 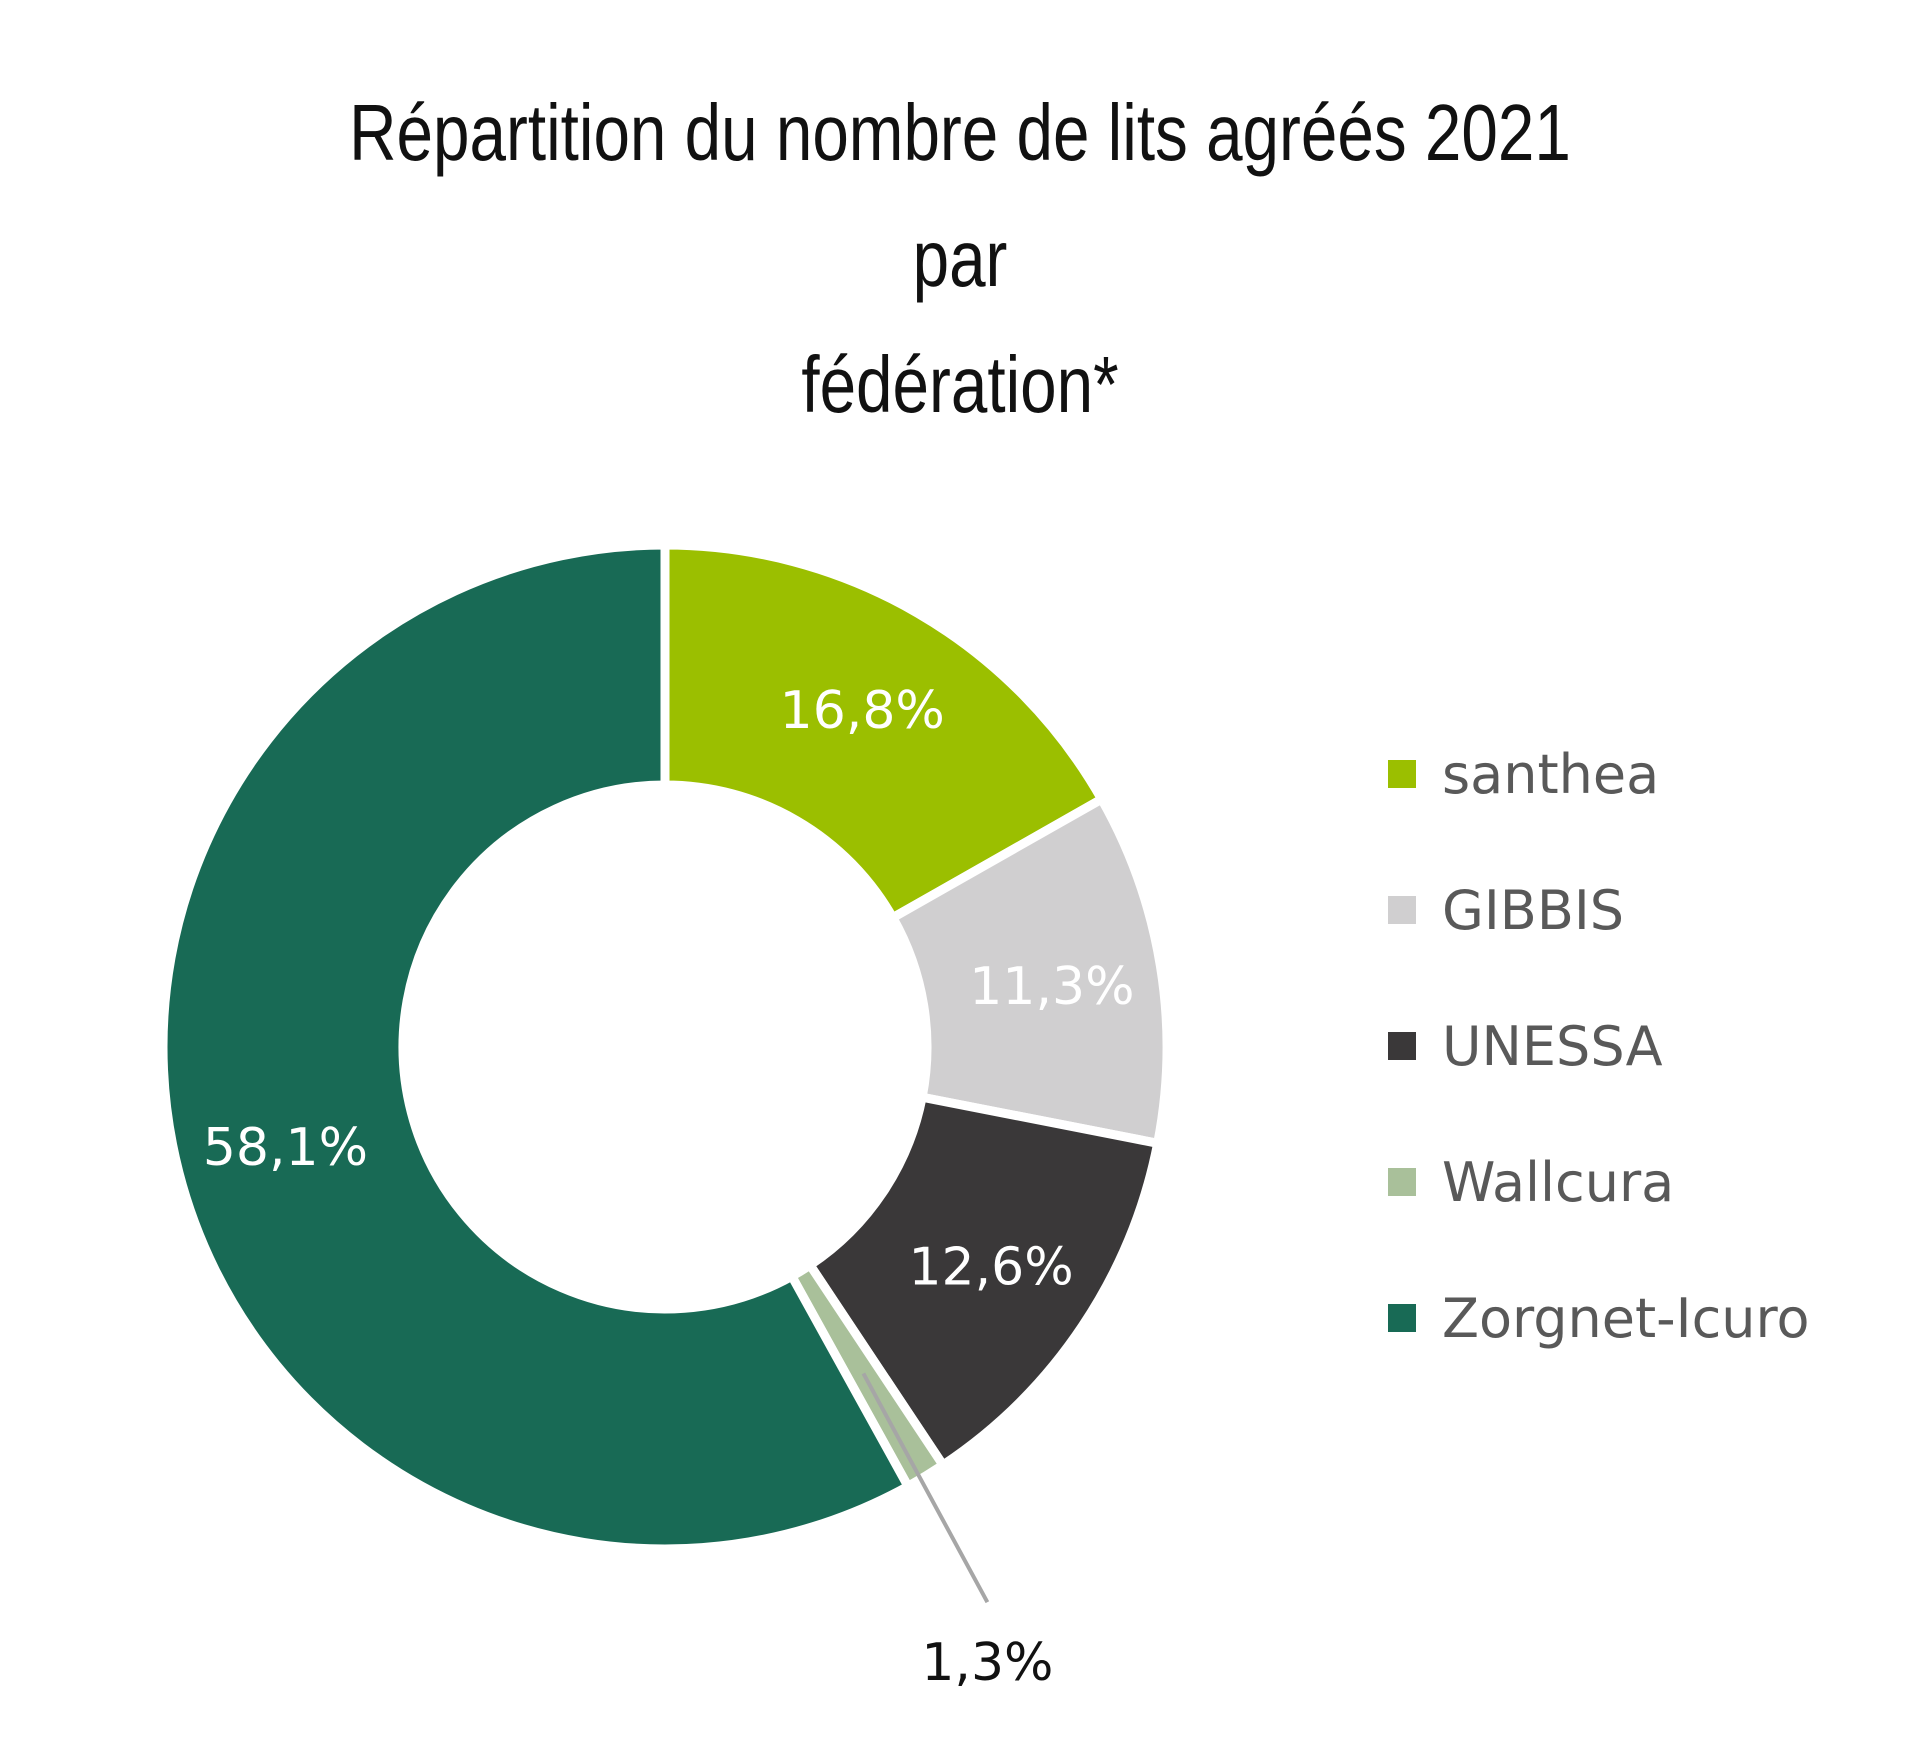 I want to click on slice-gibbis, so click(x=1029, y=971).